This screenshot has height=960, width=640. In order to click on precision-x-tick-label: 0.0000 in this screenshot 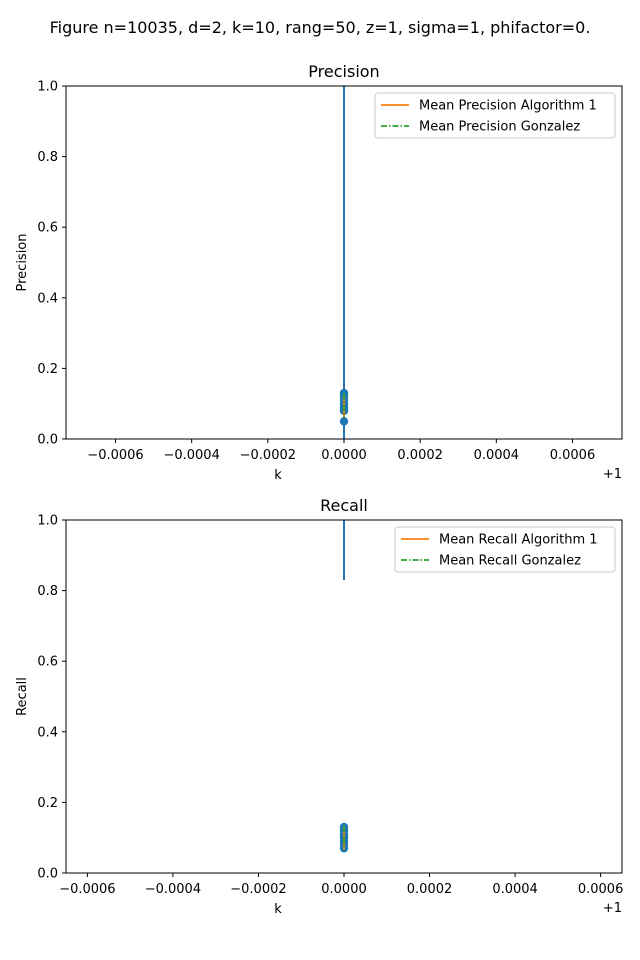, I will do `click(344, 455)`.